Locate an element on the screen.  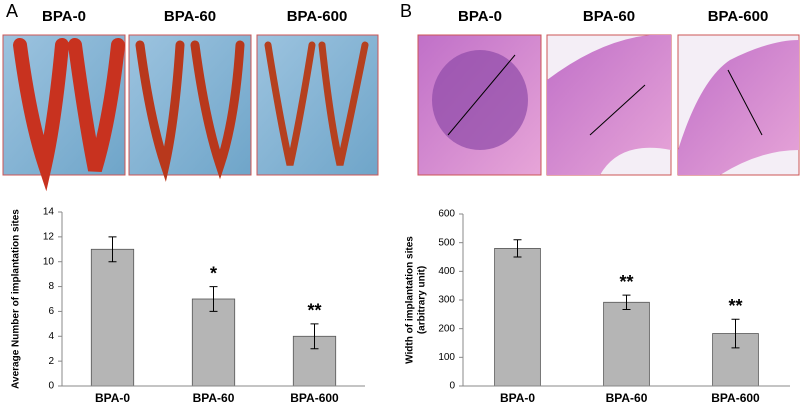
y-axis-label: (arbitrary unit) is located at coordinates (422, 300).